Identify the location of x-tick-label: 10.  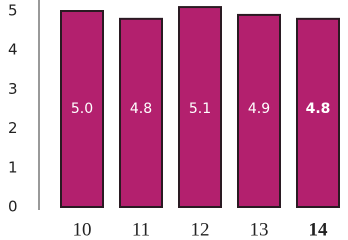
(82, 229).